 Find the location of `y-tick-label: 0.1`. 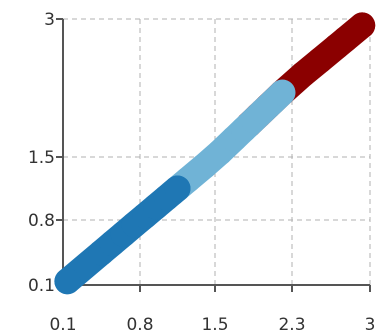

y-tick-label: 0.1 is located at coordinates (41, 286).